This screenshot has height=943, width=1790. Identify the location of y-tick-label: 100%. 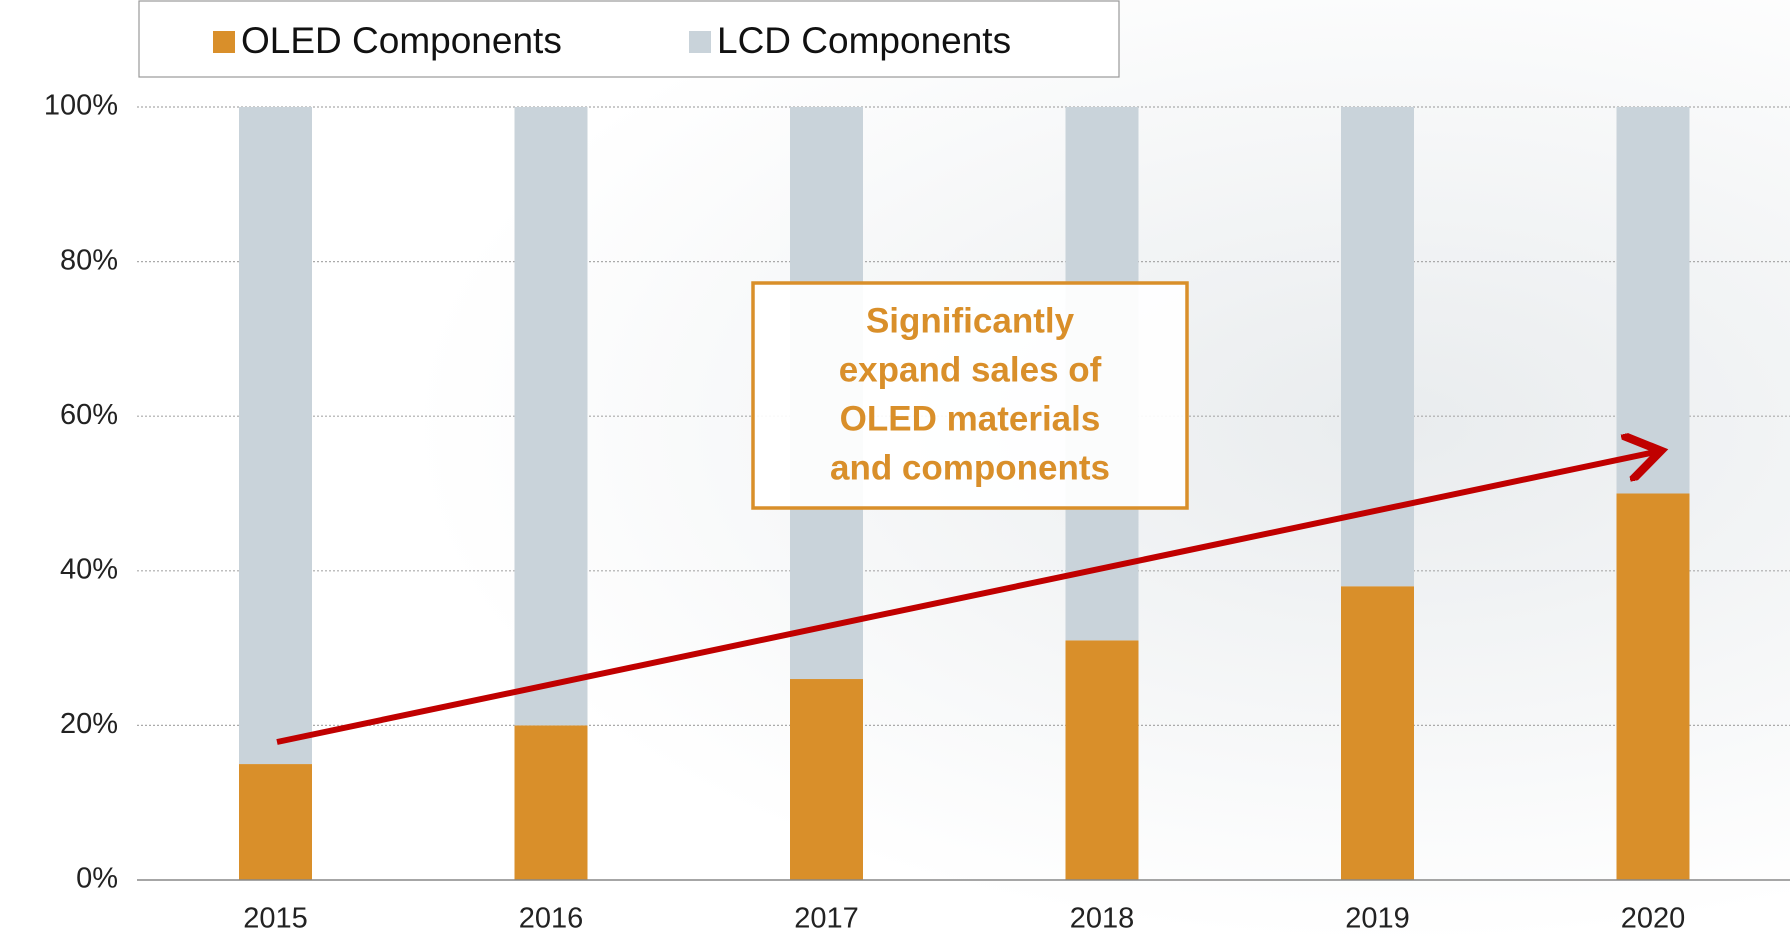
(81, 106).